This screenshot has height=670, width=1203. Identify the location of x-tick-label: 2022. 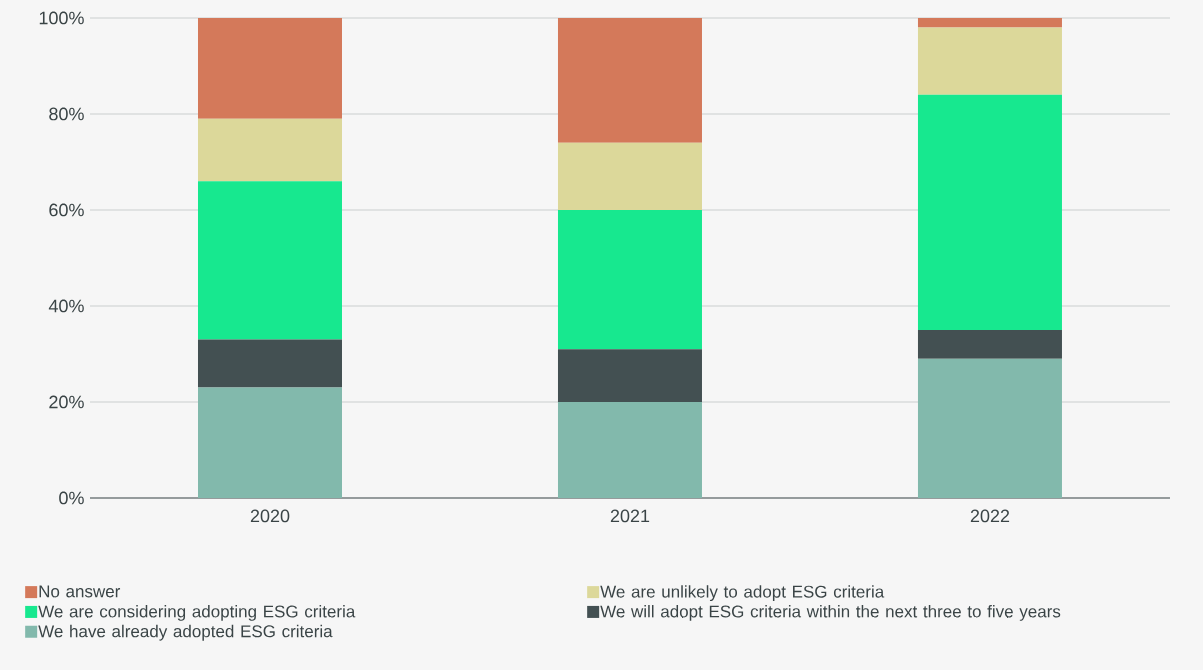
(990, 516).